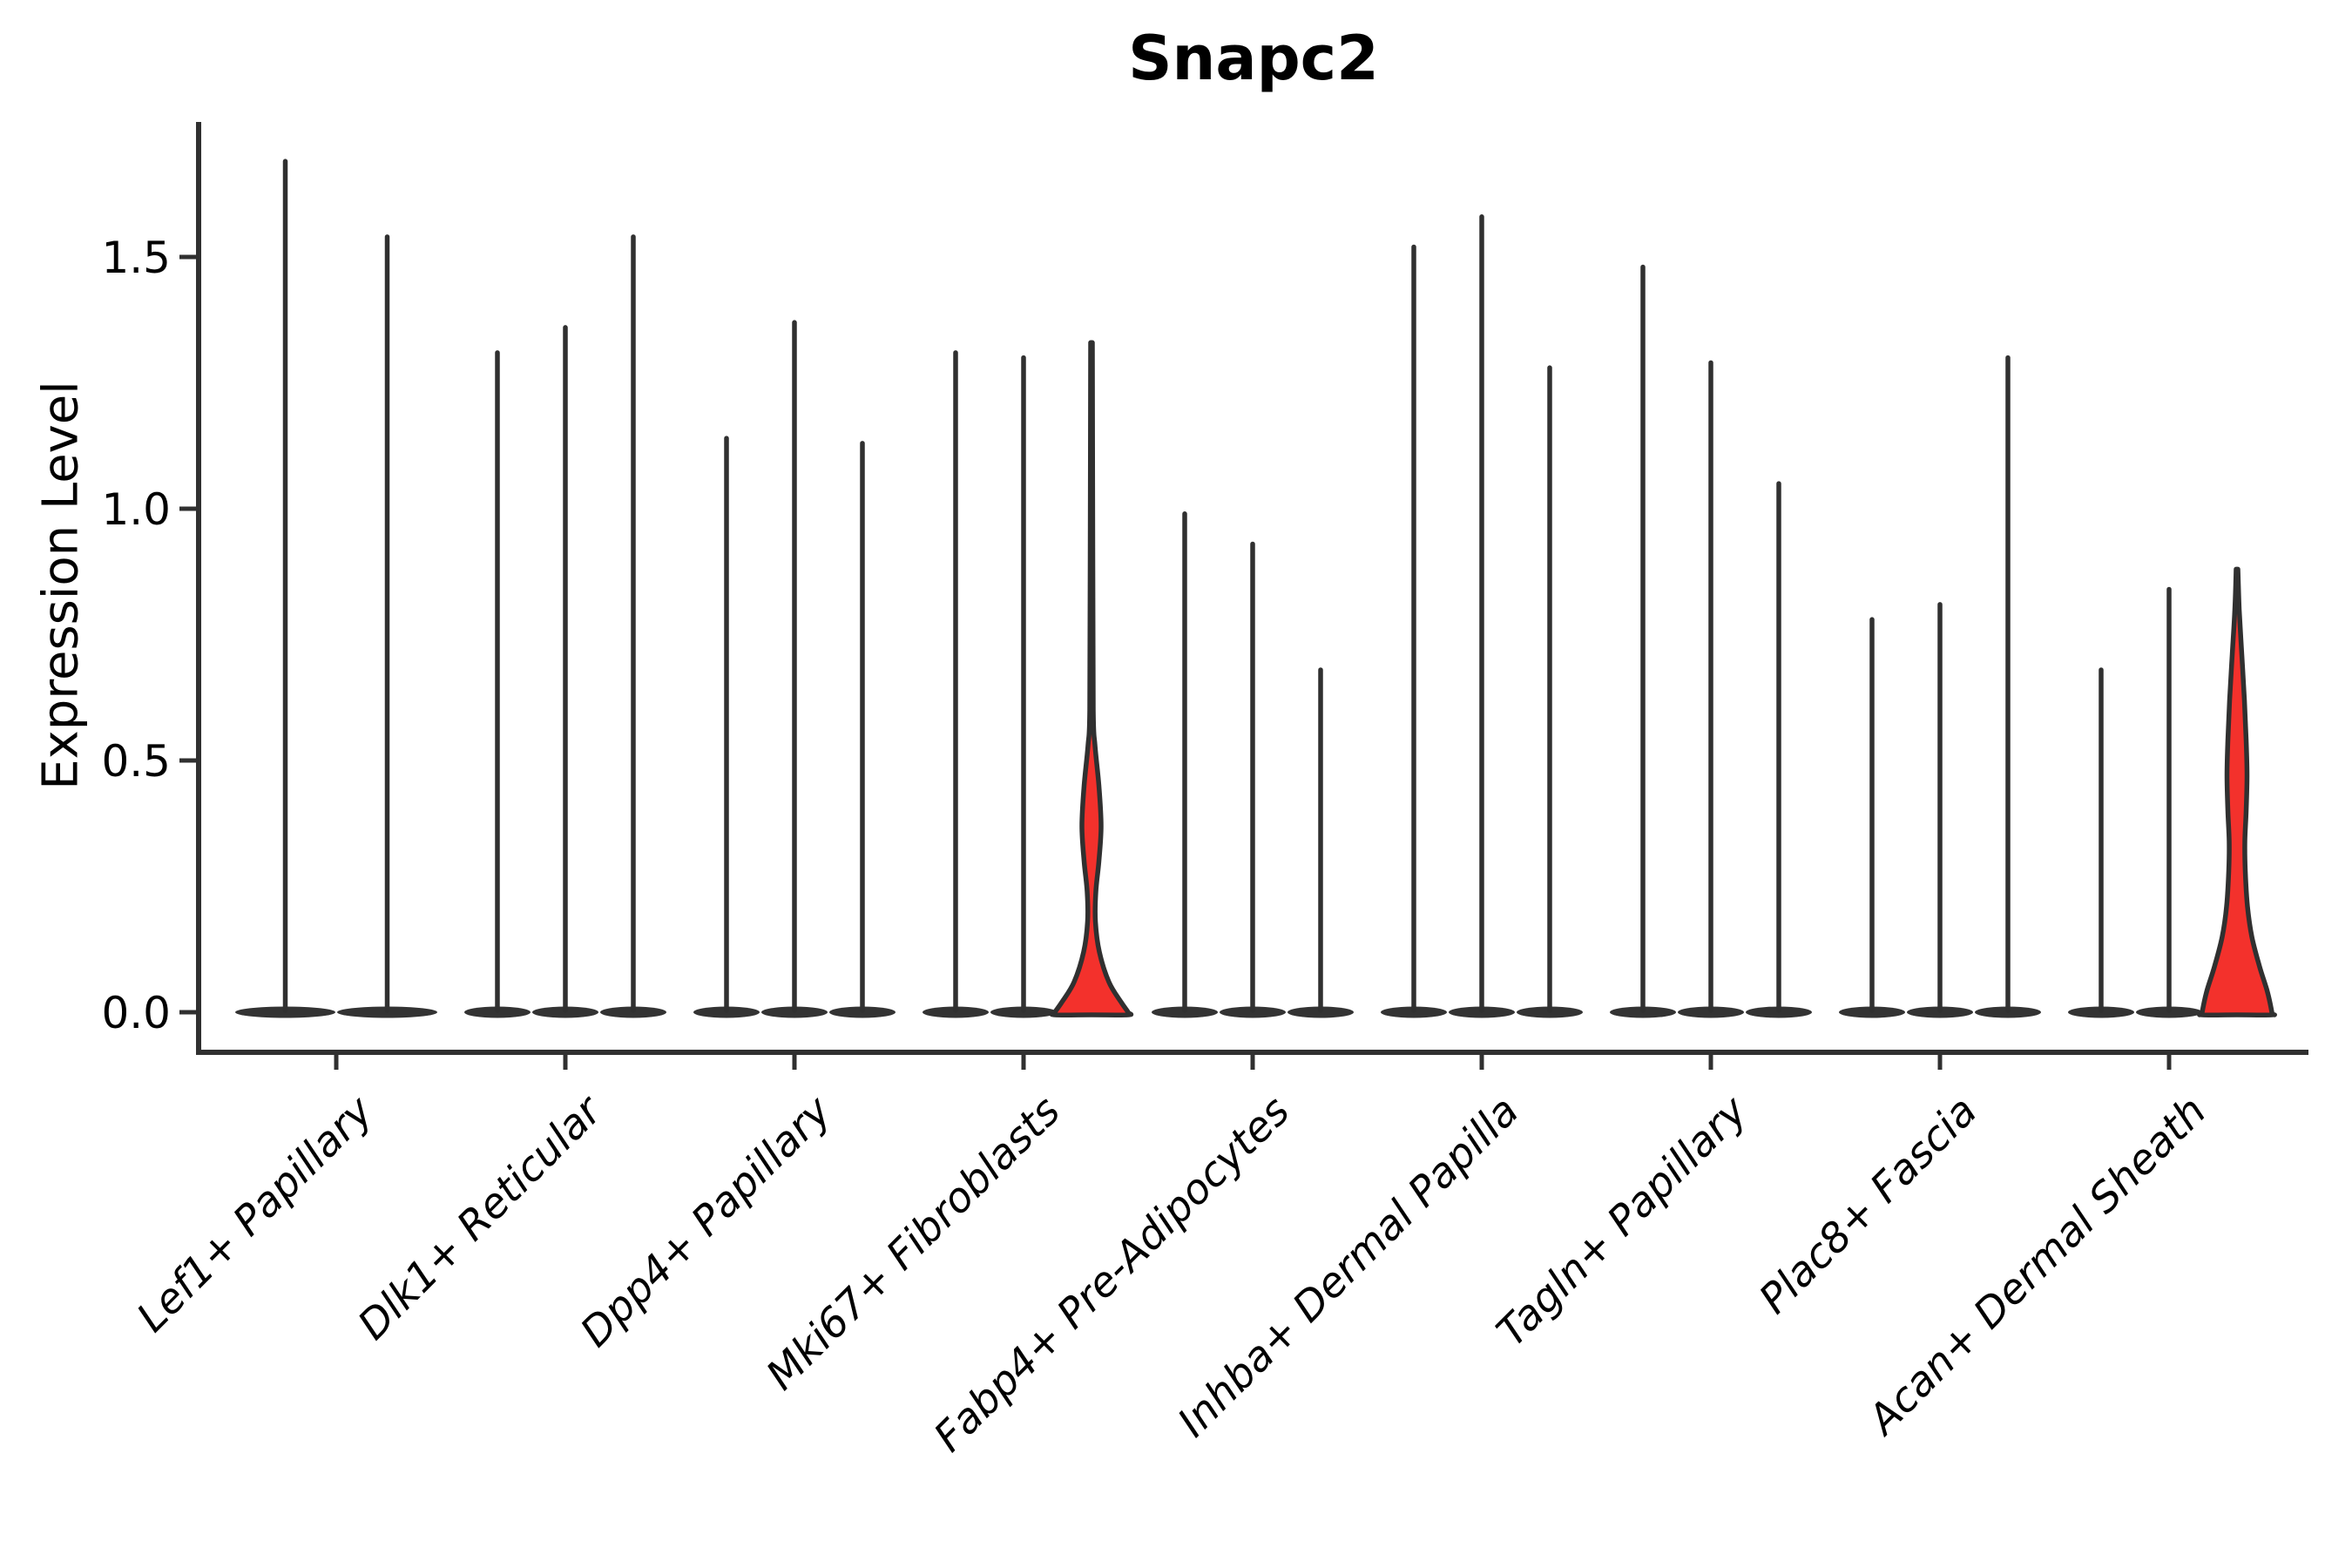 Image resolution: width=2352 pixels, height=1568 pixels. What do you see at coordinates (1253, 58) in the screenshot?
I see `chart-title: Snapc2` at bounding box center [1253, 58].